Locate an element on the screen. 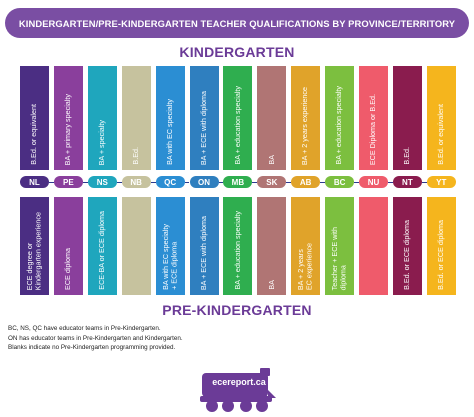 The image size is (474, 417). kindergarten-bar-qc: BA with EC specialty is located at coordinates (170, 118).